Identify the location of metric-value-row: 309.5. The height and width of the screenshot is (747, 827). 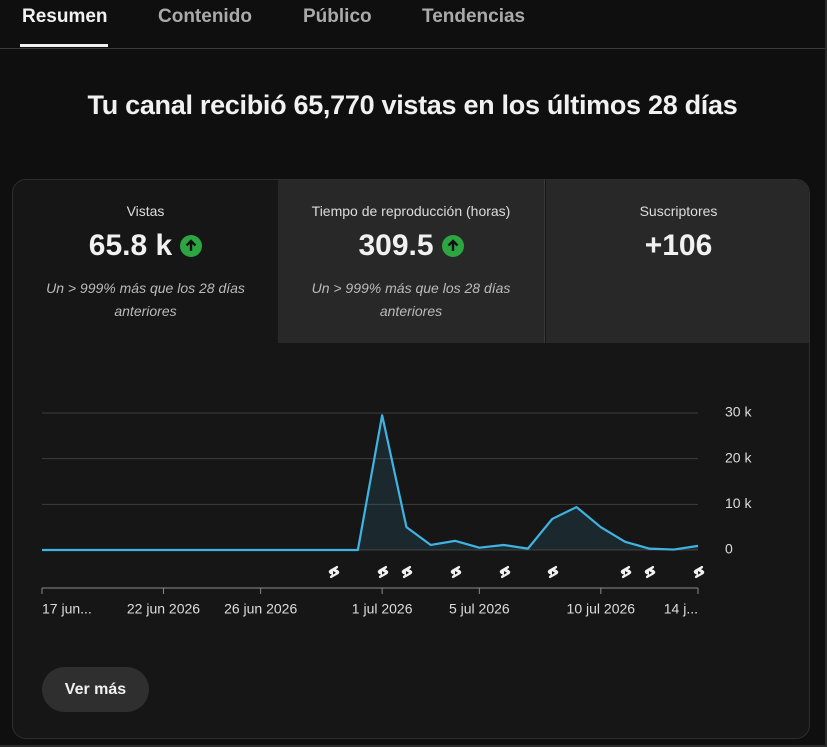
(411, 246).